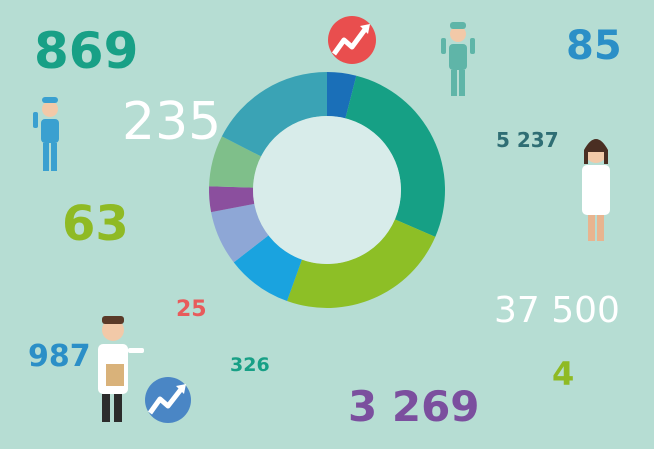 This screenshot has height=449, width=654. Describe the element at coordinates (557, 310) in the screenshot. I see `figure-number: 37 500` at that location.